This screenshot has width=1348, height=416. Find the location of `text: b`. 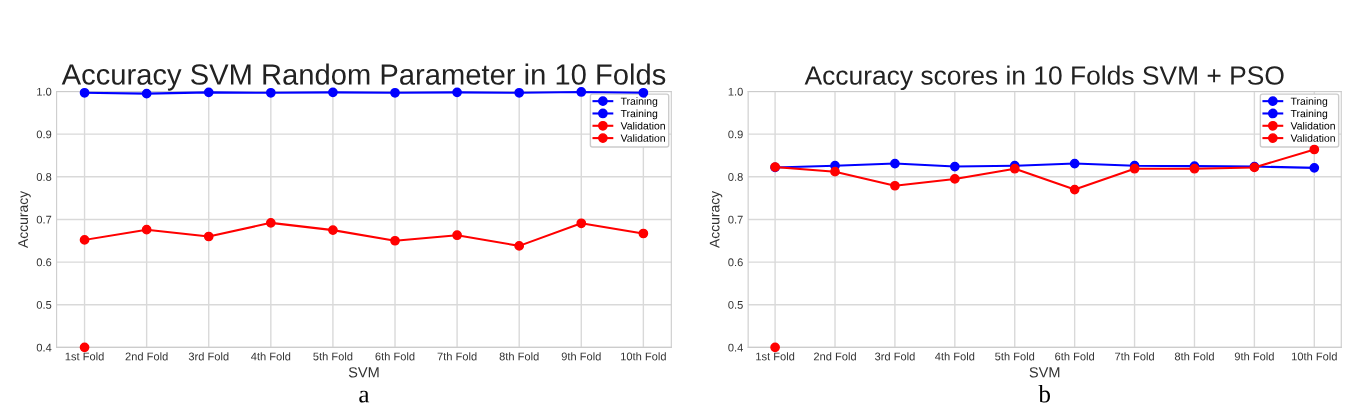

text: b is located at coordinates (1044, 394).